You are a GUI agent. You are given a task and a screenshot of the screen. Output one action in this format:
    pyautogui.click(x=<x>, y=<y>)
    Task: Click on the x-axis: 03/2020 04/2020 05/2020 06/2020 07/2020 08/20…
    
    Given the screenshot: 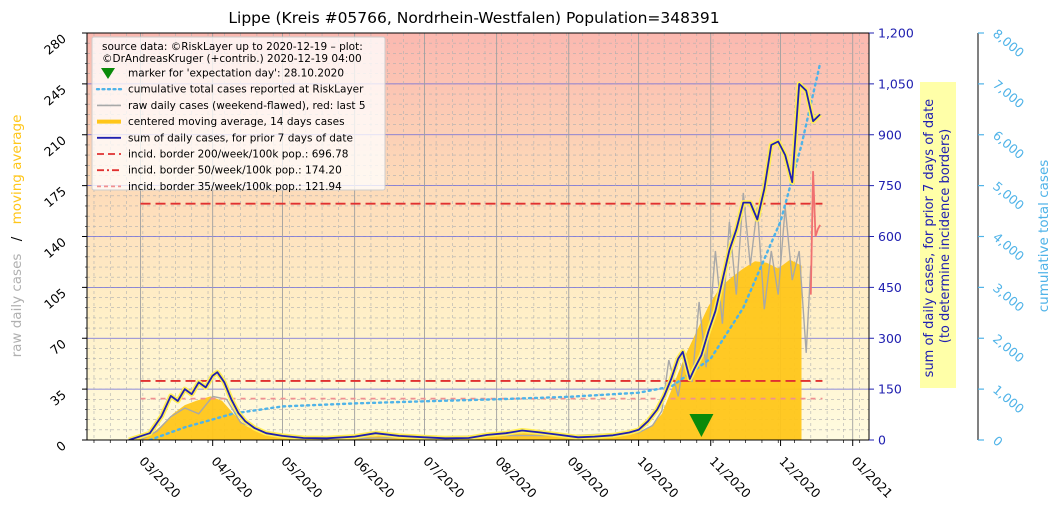 What is the action you would take?
    pyautogui.click(x=494, y=470)
    